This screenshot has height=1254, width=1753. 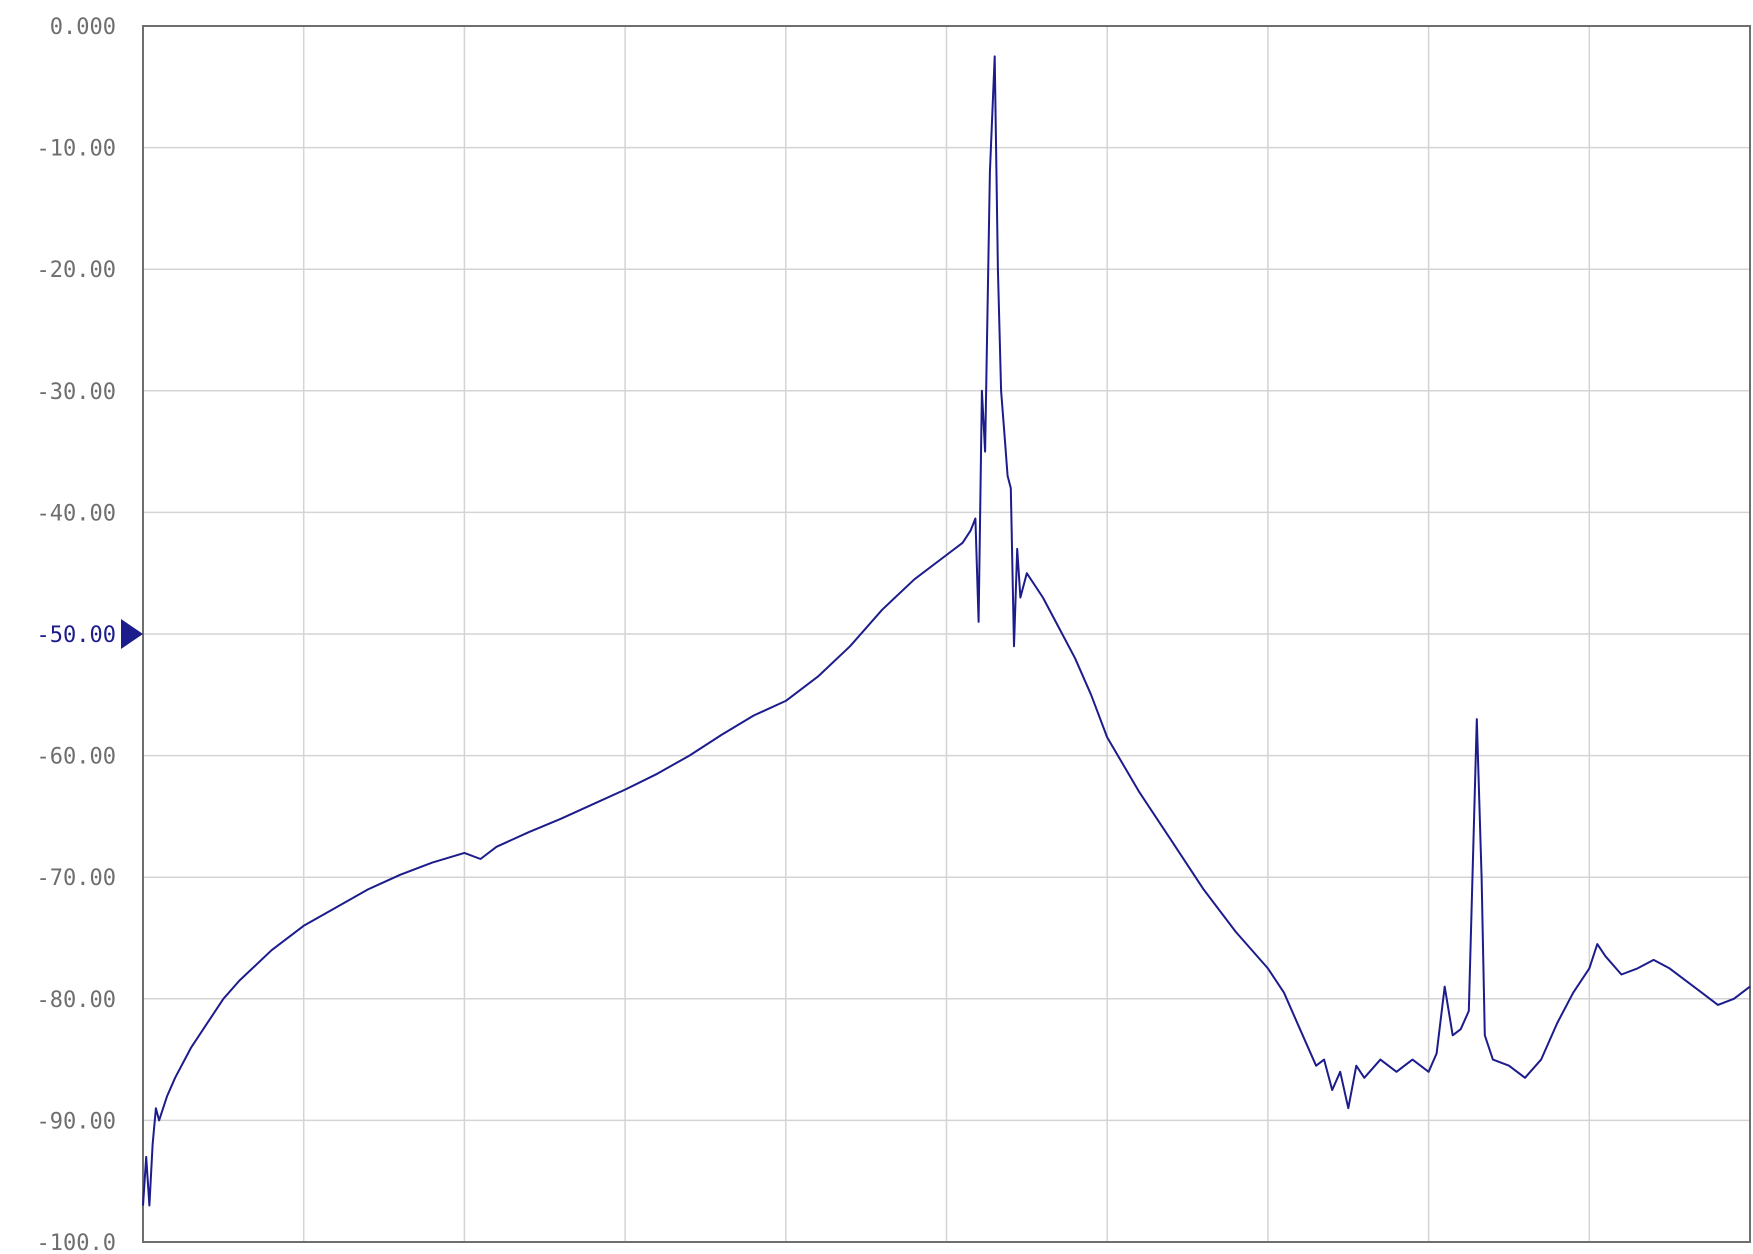 I want to click on y-tick-label: -70.00, so click(x=76, y=878).